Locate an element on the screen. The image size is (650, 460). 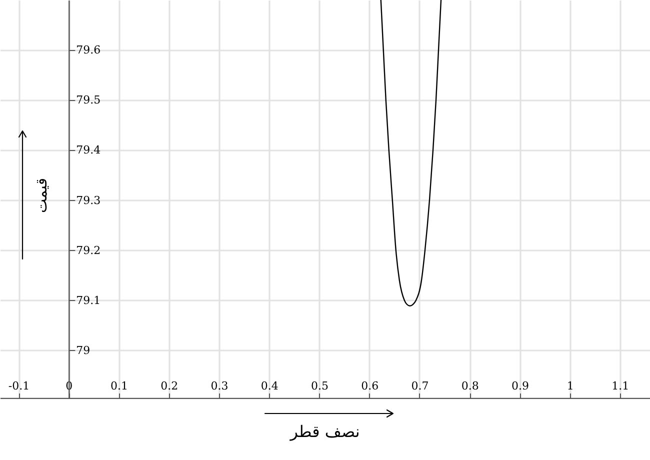
x-tick-label: 0.3 is located at coordinates (219, 386).